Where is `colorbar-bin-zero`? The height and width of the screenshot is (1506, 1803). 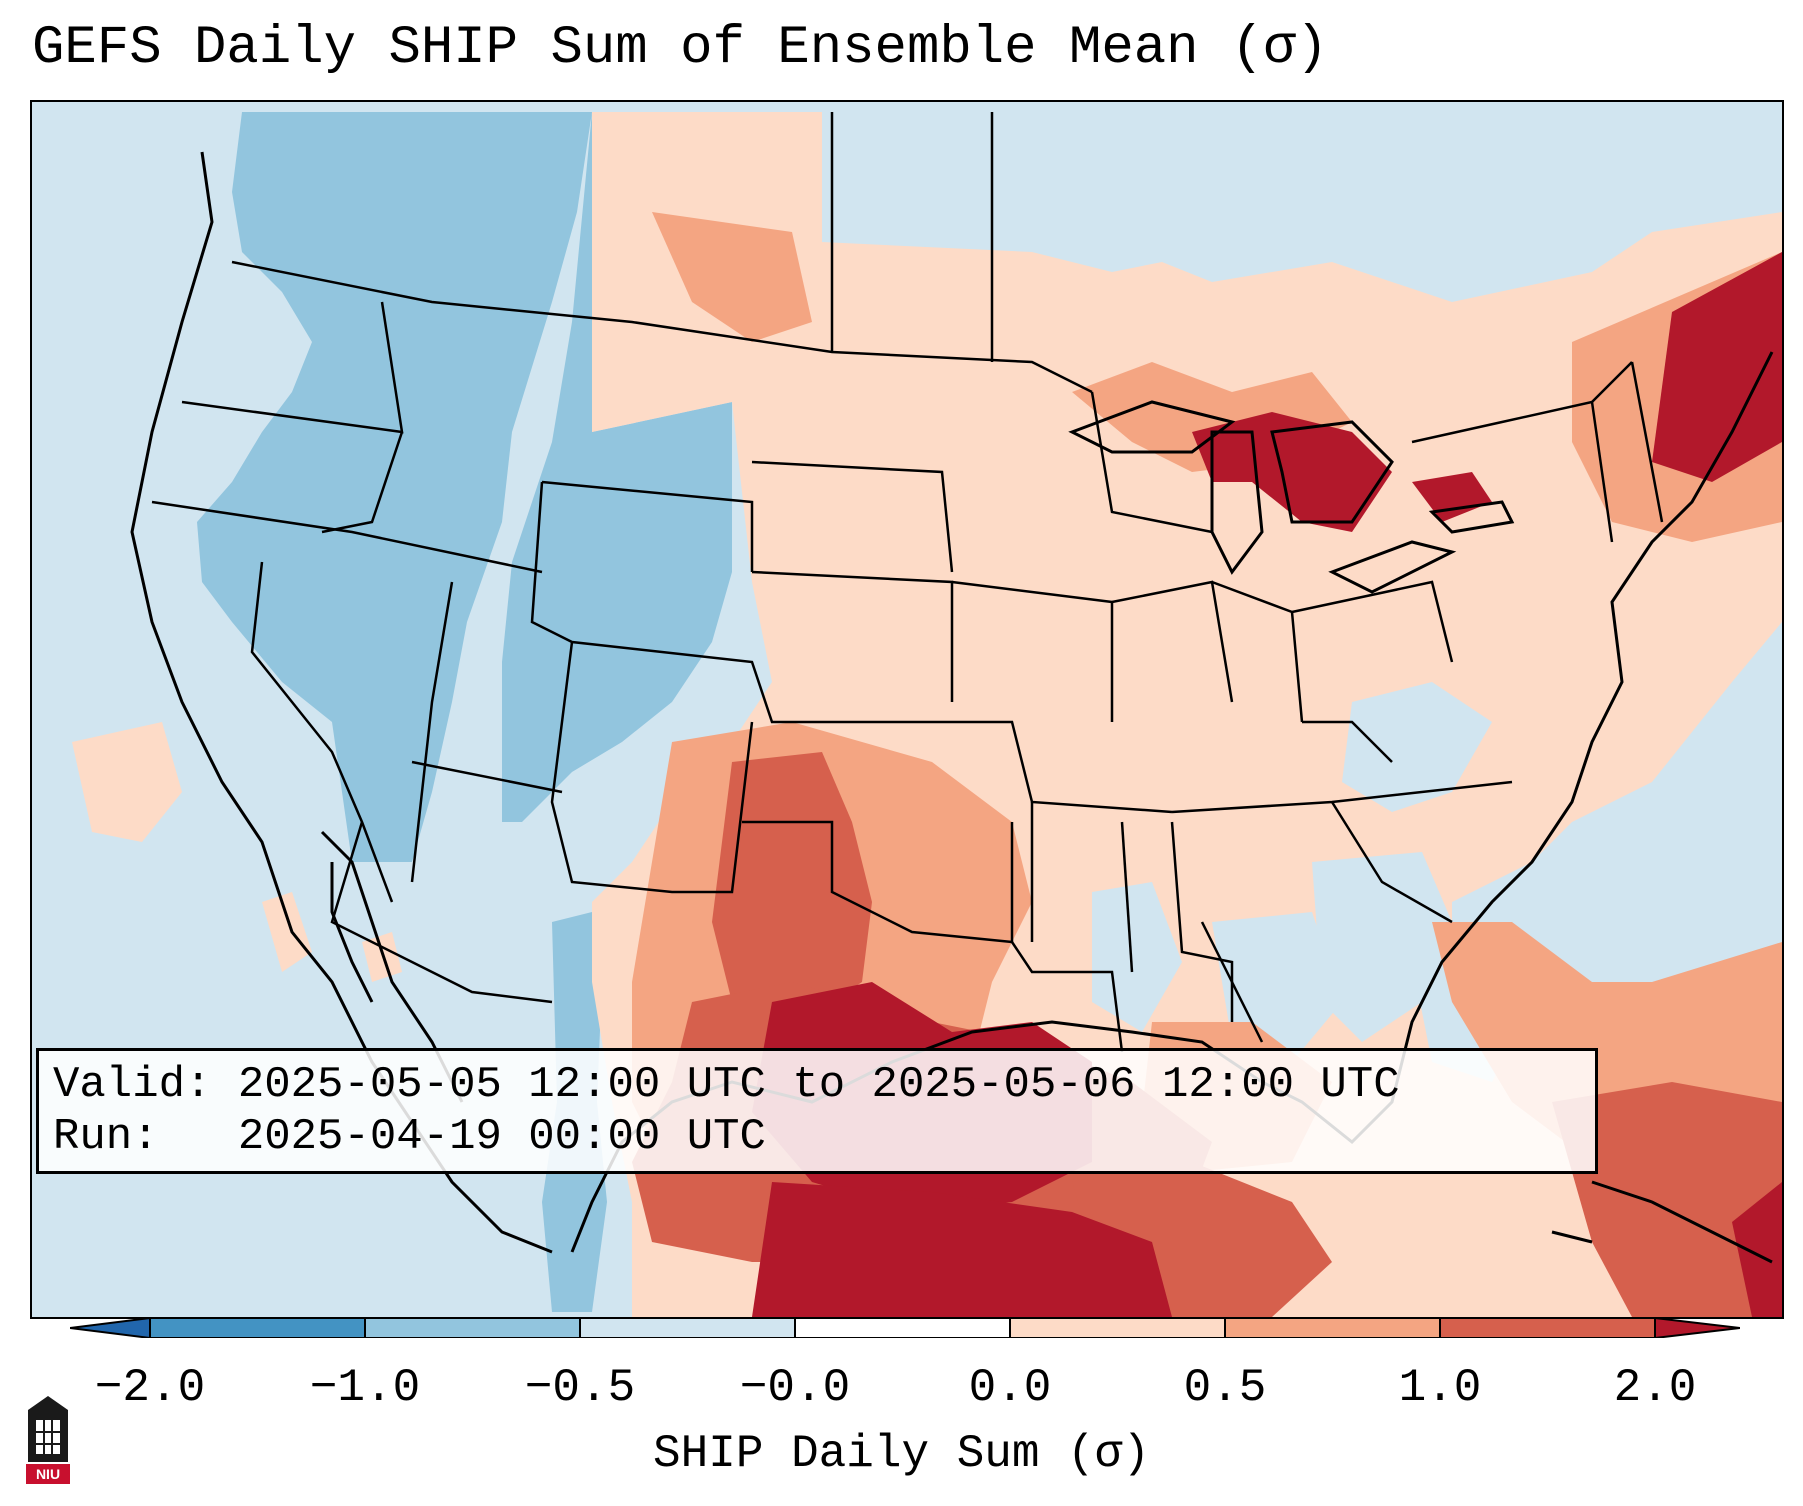
colorbar-bin-zero is located at coordinates (902, 1328).